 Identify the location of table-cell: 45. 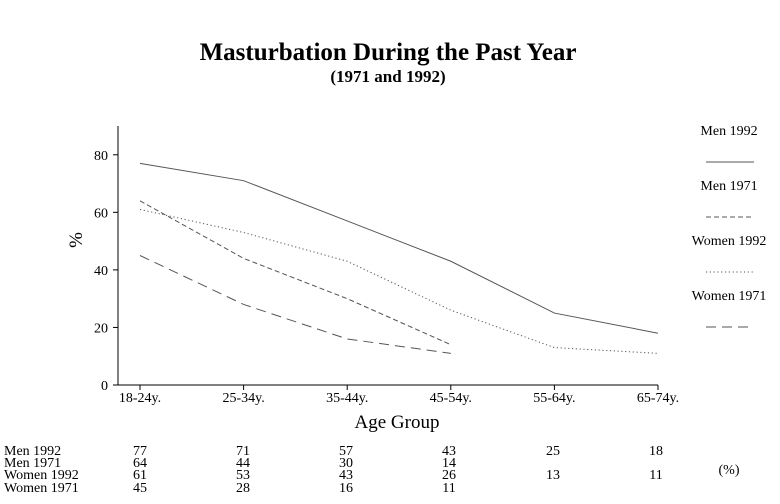
(140, 488).